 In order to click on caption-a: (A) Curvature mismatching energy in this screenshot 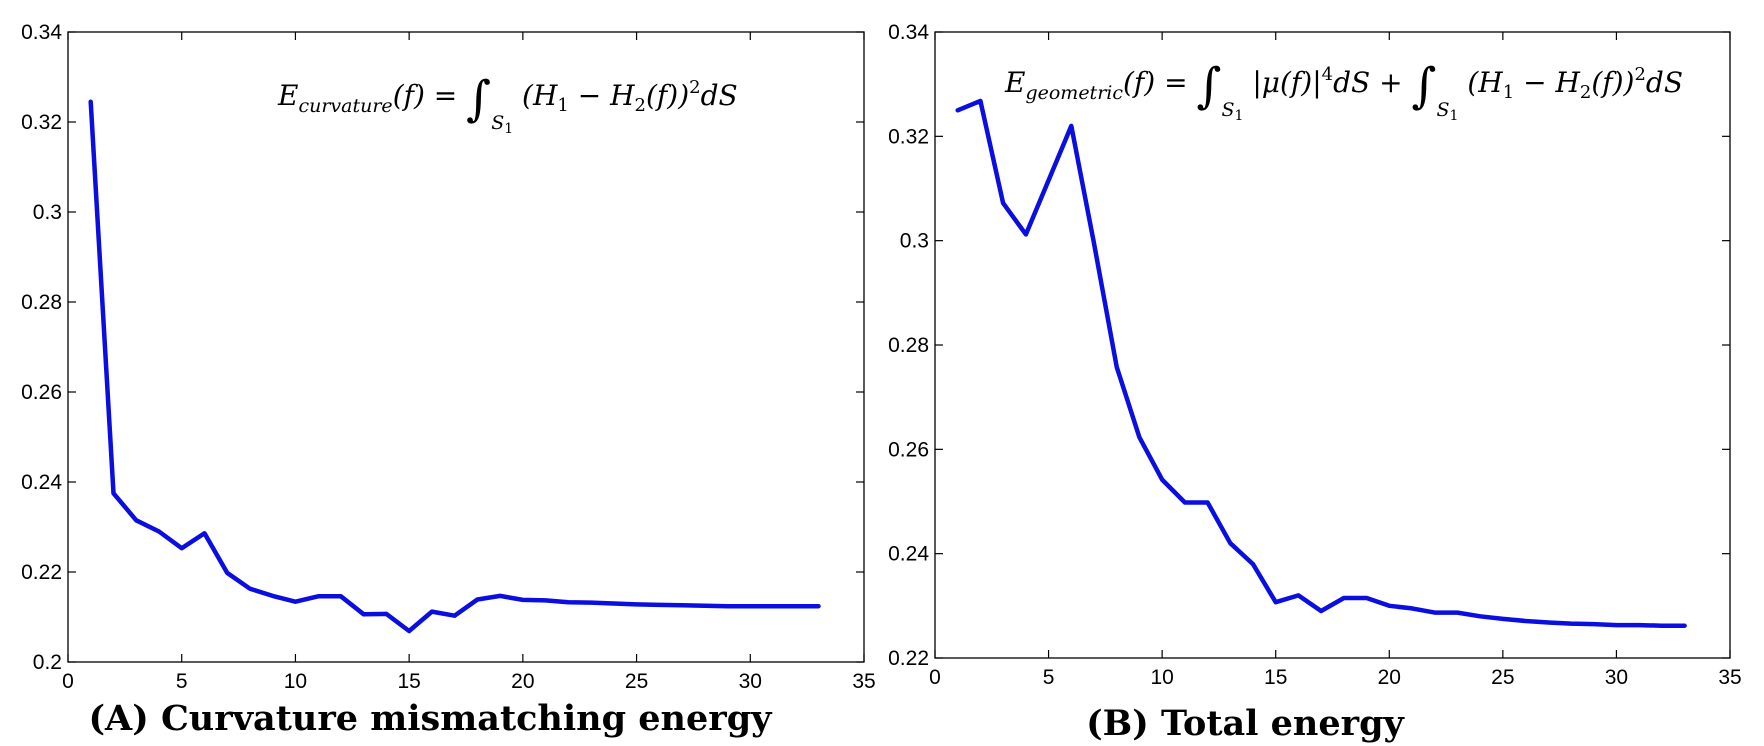, I will do `click(430, 718)`.